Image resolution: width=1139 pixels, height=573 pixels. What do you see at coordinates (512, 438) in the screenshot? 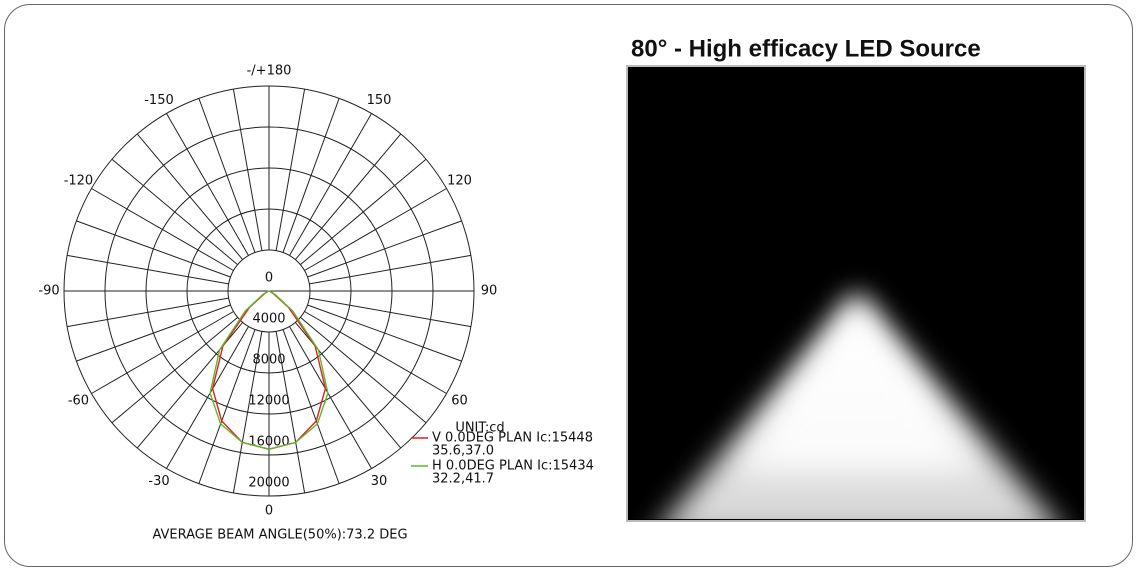
I see `legend-label: V 0.0DEG PLAN Ic:15448` at bounding box center [512, 438].